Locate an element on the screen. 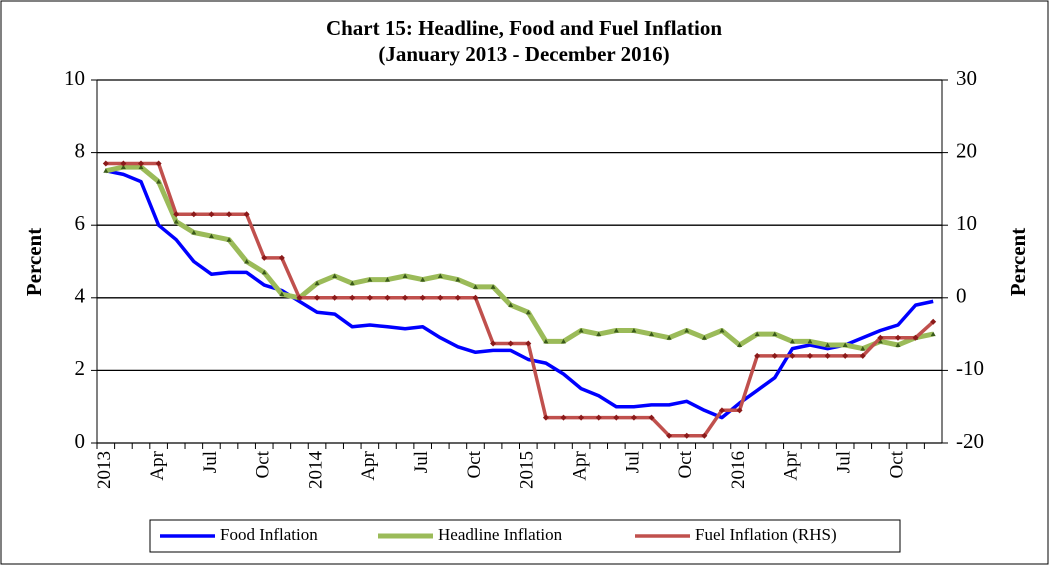  legend-label: Headline Inflation is located at coordinates (500, 534).